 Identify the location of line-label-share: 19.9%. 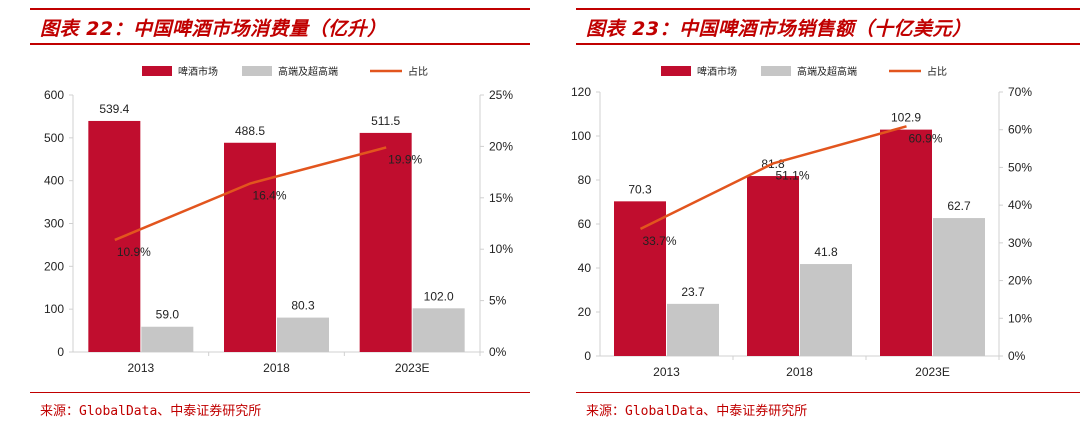
(405, 159).